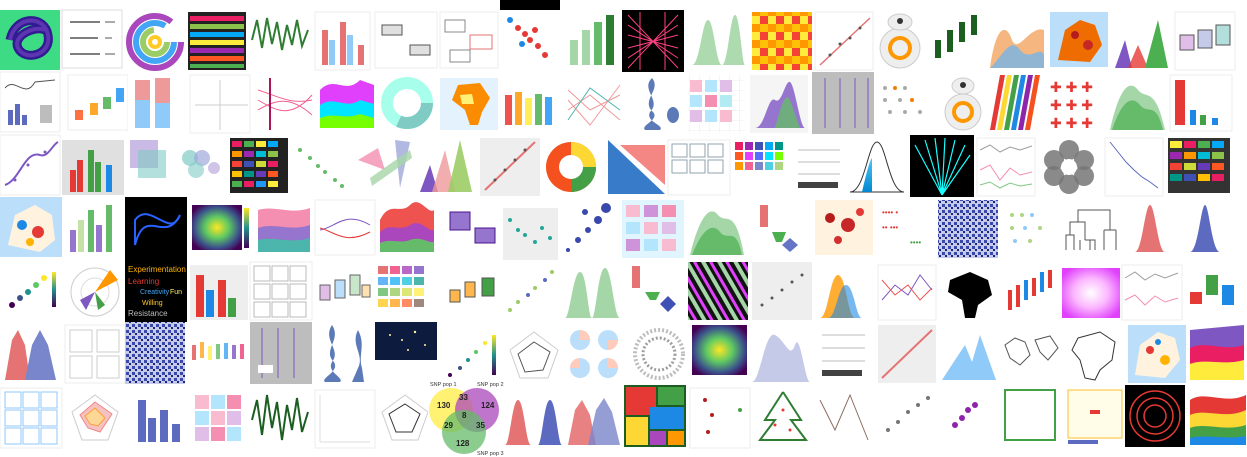 This screenshot has width=1247, height=457. I want to click on tile-lines-cross, so click(345, 227).